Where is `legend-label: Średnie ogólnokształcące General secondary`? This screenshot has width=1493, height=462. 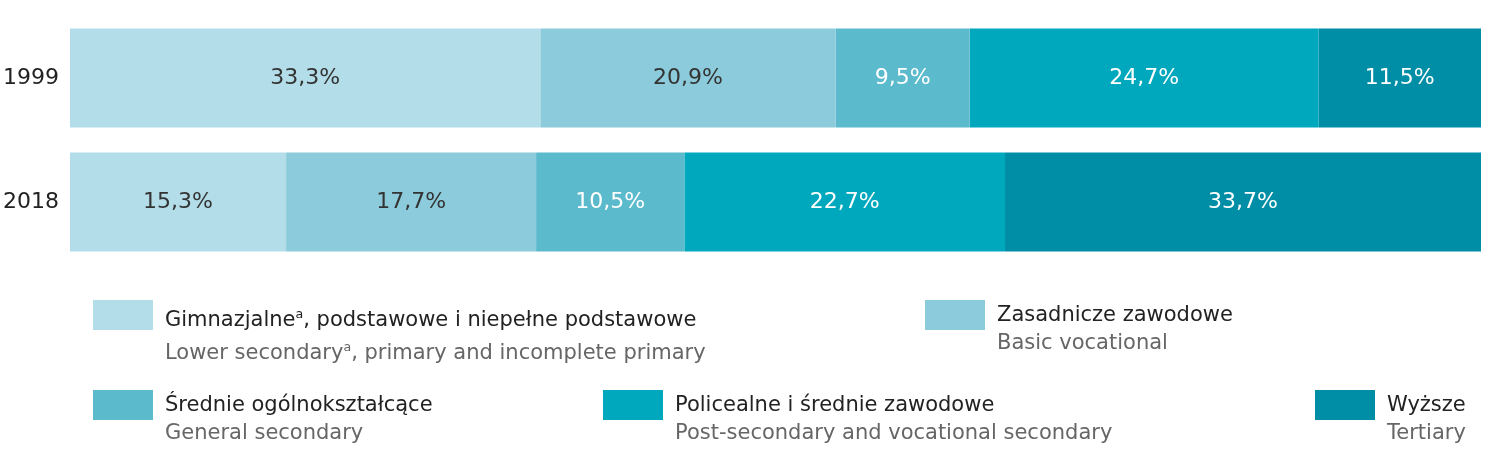
legend-label: Średnie ogólnokształcące General secondary is located at coordinates (299, 418).